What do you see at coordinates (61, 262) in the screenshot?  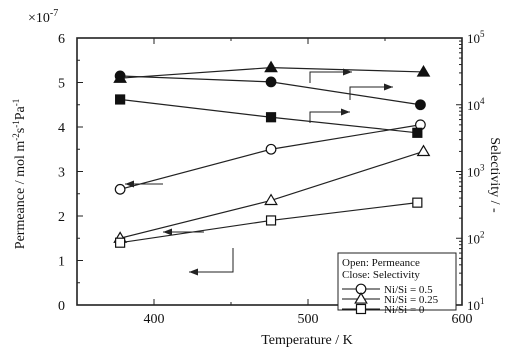 I see `y-tick-label: 1` at bounding box center [61, 262].